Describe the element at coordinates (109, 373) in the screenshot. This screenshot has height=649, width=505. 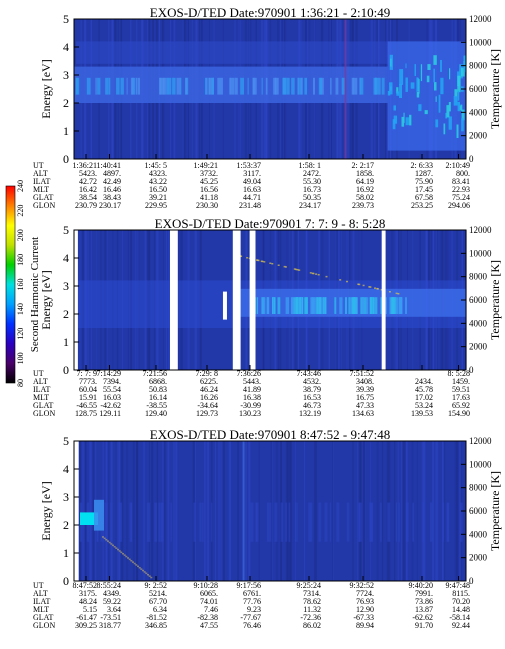
I see `ephemeris-cell: 7:14:29` at that location.